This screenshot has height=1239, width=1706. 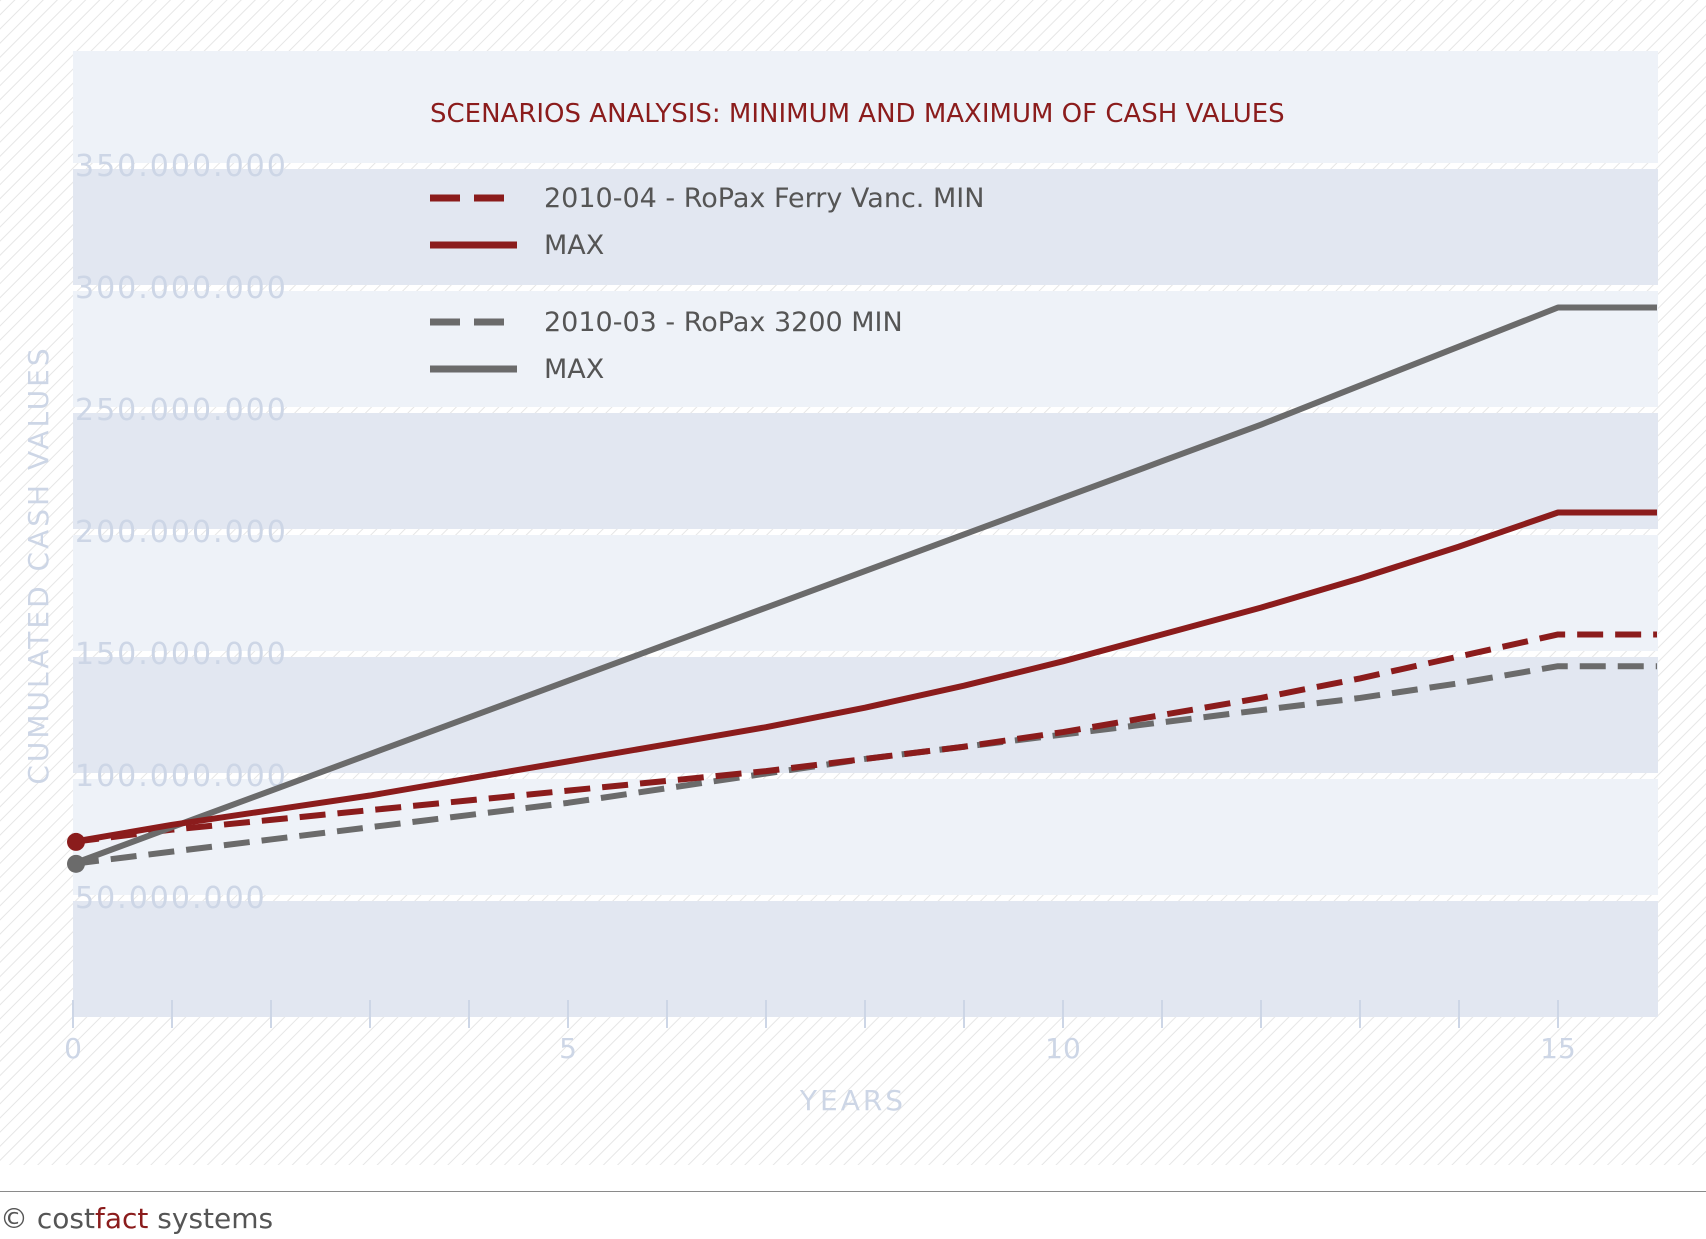 What do you see at coordinates (73, 1048) in the screenshot?
I see `x-tick-label: 0` at bounding box center [73, 1048].